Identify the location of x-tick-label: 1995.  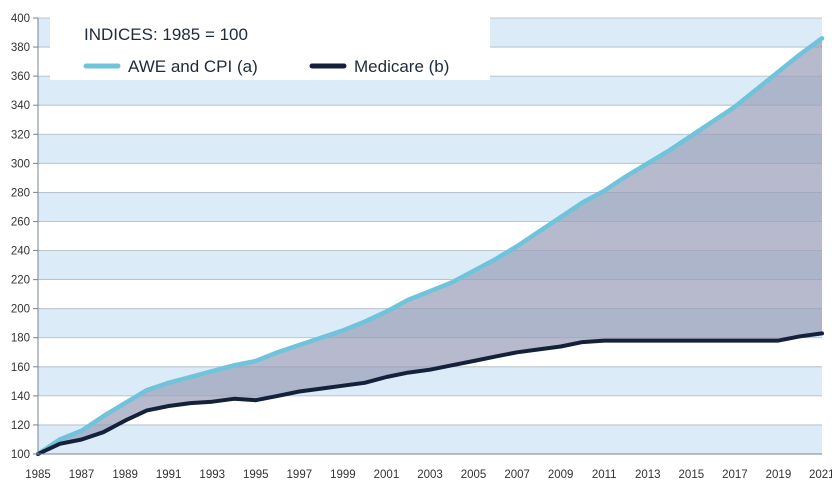
(256, 475).